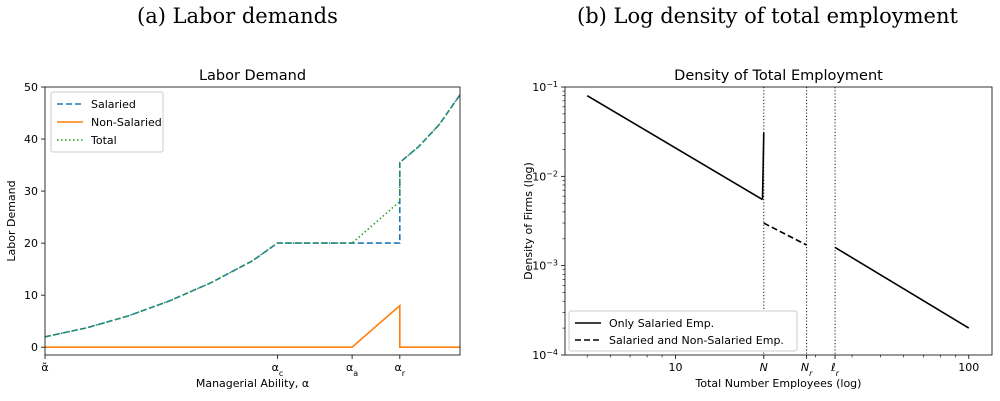 This screenshot has height=401, width=1000. I want to click on y-tick-label: 40, so click(31, 139).